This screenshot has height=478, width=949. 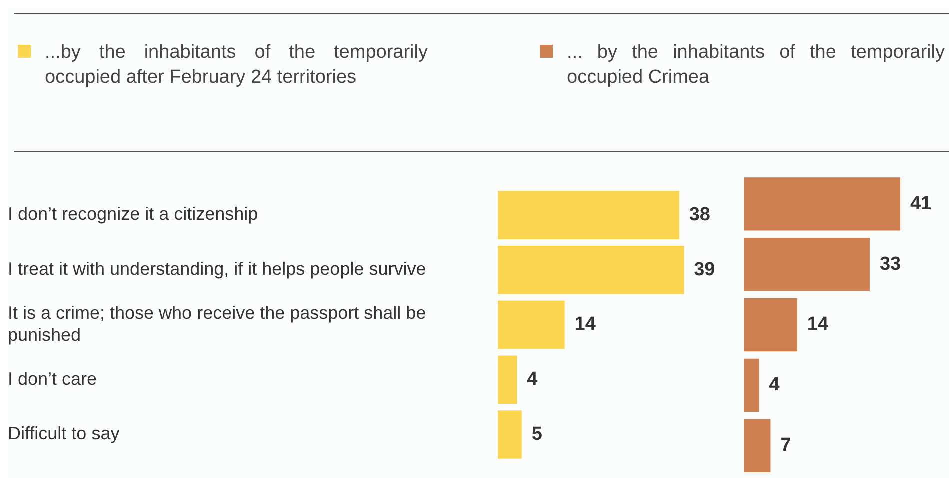 I want to click on legend-label: ...by the inhabitants of the temporarily occupied after February 24 territories, so click(x=236, y=65).